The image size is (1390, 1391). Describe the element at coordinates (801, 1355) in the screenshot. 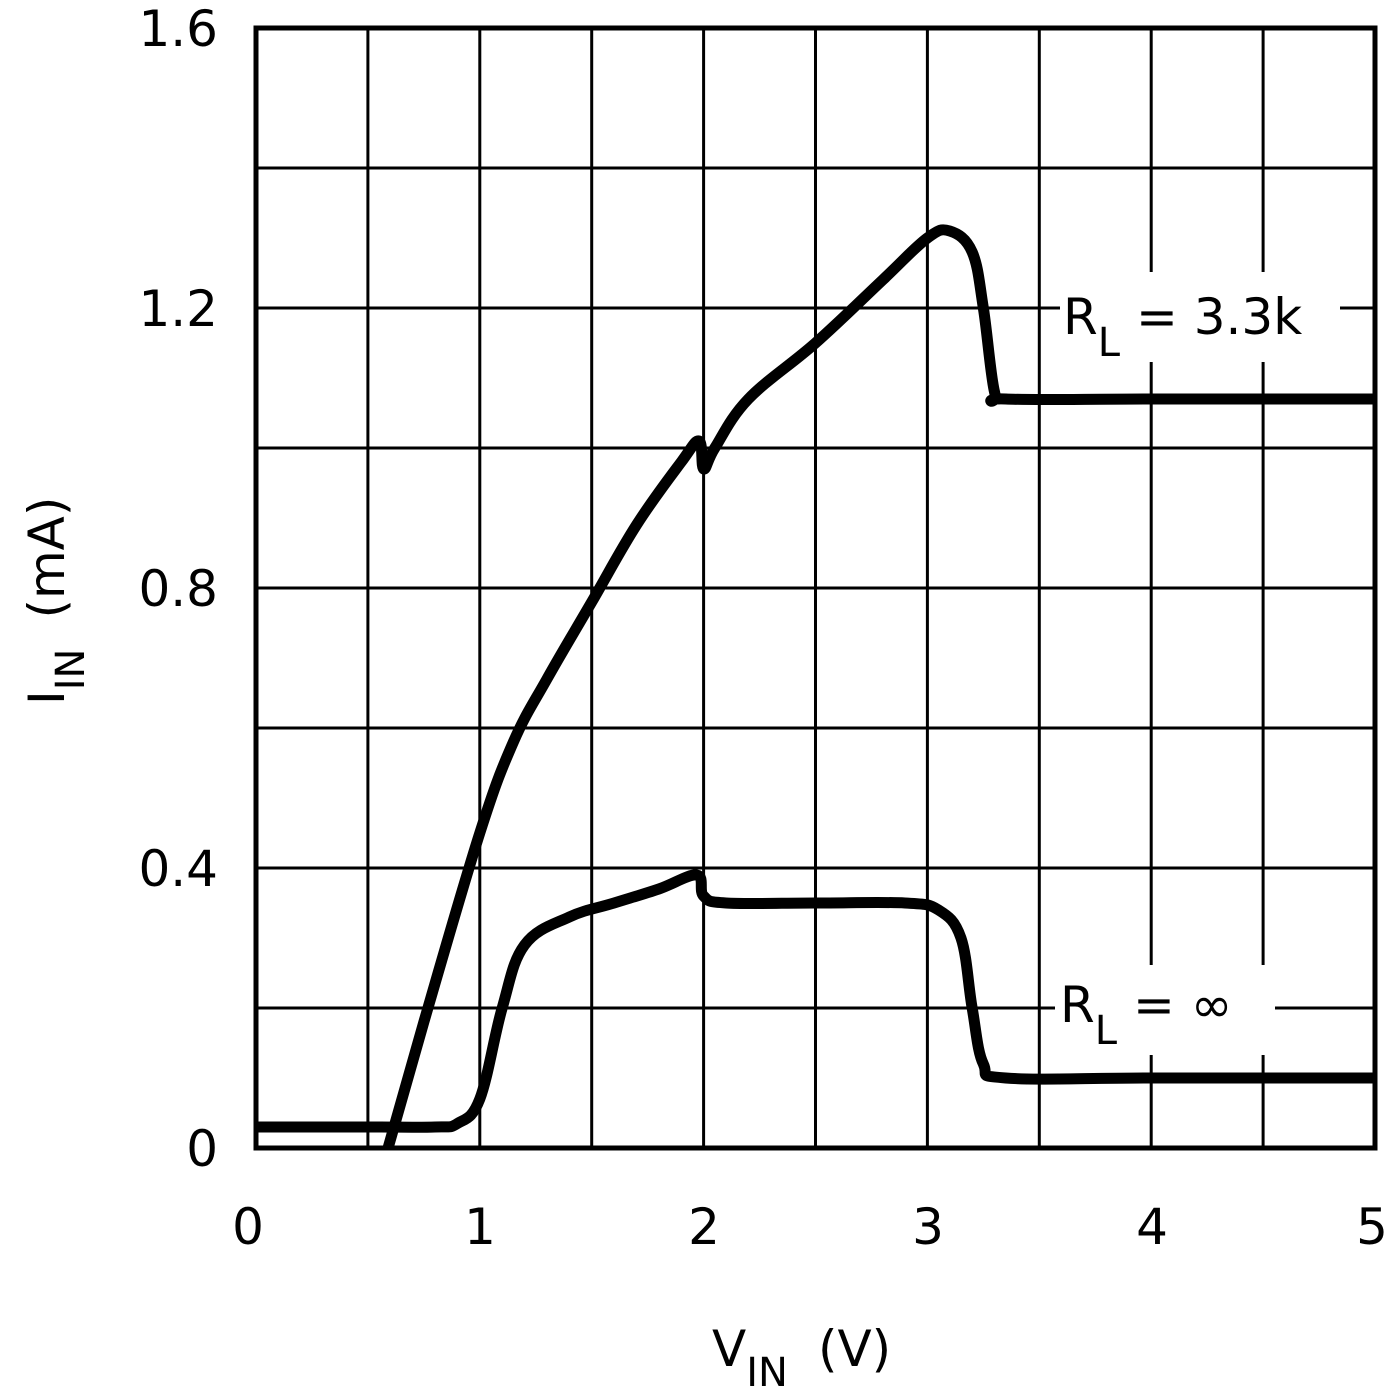

I see `x-axis-title: VIN (V)` at that location.